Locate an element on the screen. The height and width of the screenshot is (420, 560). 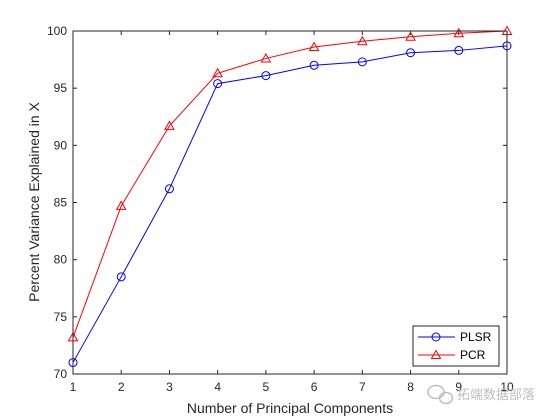
x-tick-label: 4 is located at coordinates (217, 387).